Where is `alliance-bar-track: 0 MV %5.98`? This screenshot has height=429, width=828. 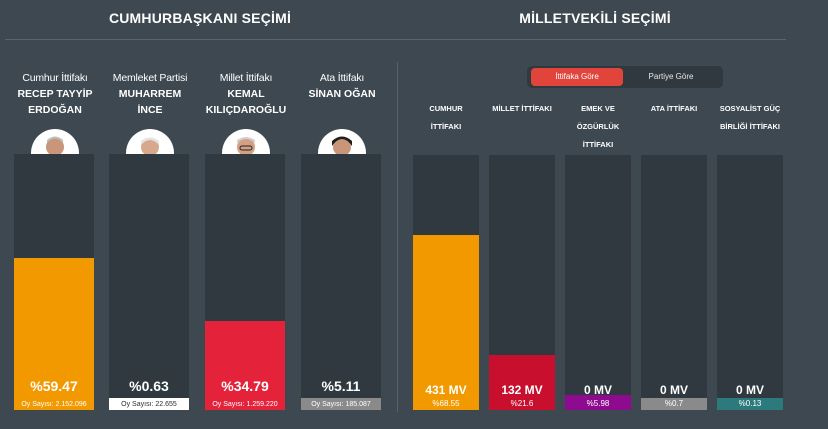
alliance-bar-track: 0 MV %5.98 is located at coordinates (598, 282).